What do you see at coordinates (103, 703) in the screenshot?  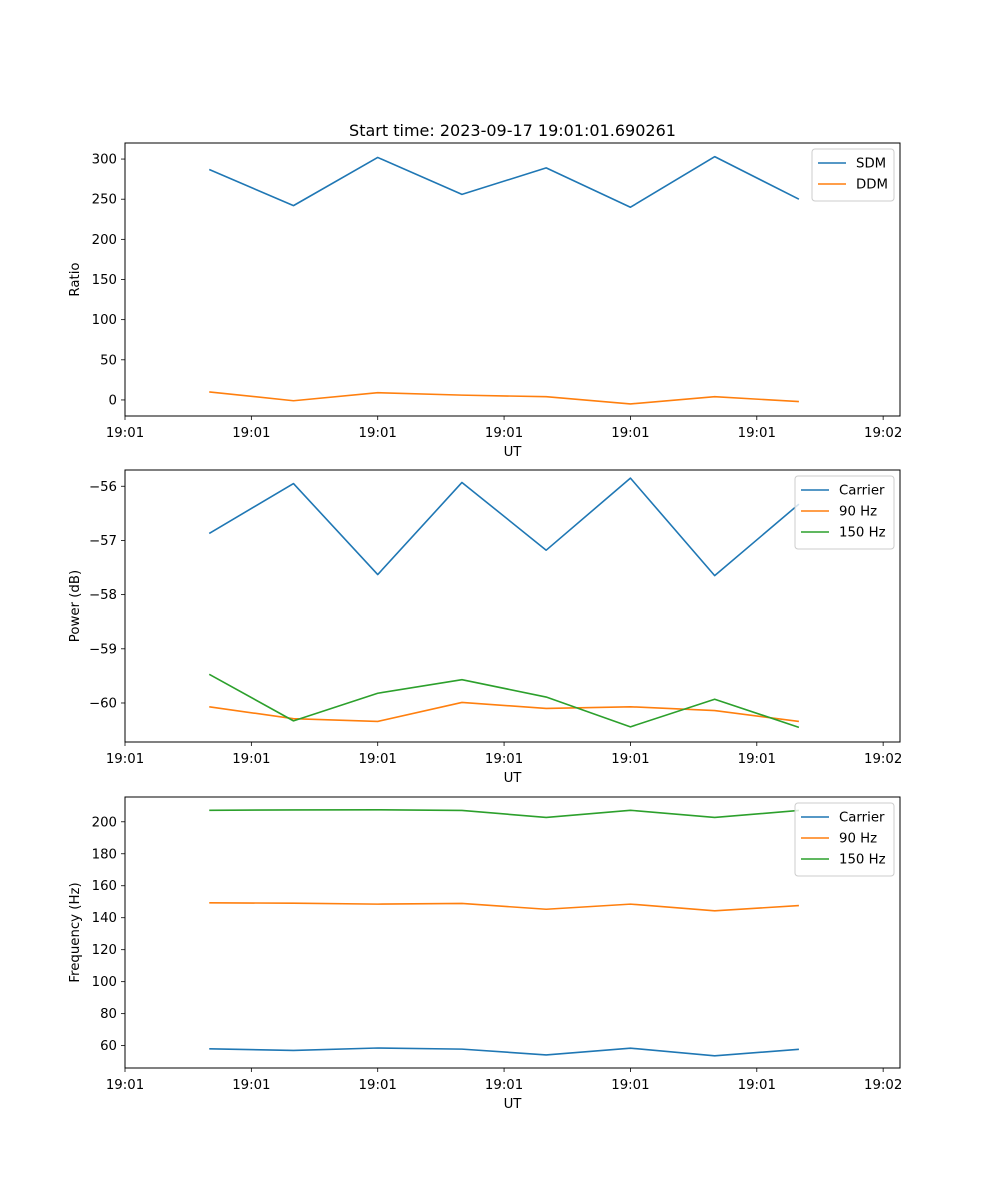 I see `y-tick-label: −60` at bounding box center [103, 703].